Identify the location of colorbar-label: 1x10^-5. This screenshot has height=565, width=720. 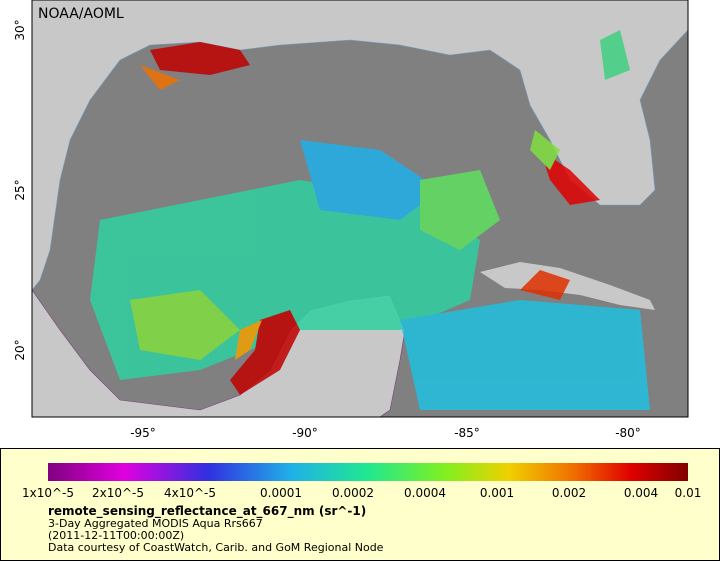
(48, 493).